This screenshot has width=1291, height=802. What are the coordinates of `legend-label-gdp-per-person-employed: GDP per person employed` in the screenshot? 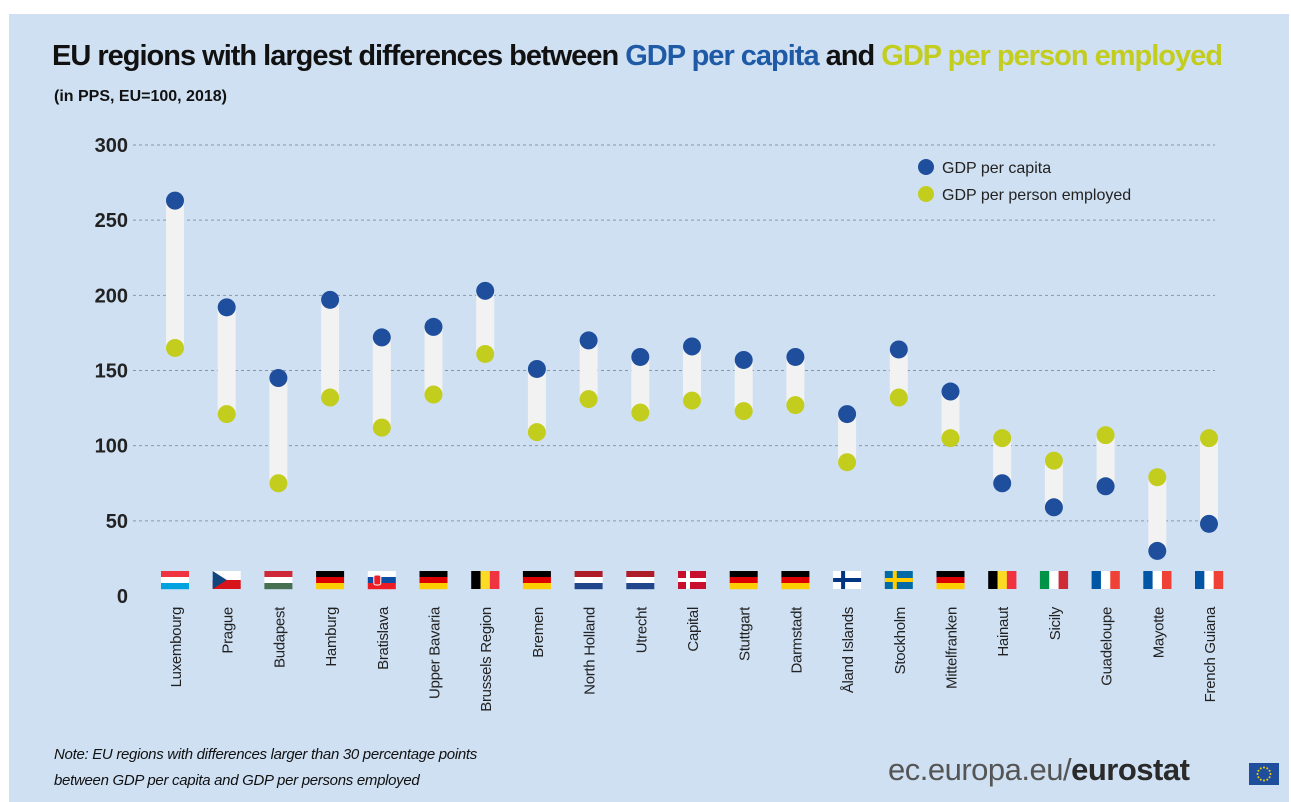 It's located at (1036, 195).